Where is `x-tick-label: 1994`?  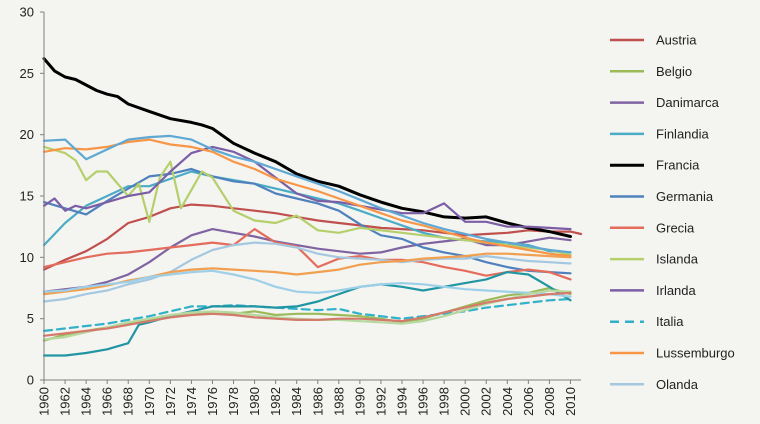
x-tick-label: 1994 is located at coordinates (402, 401).